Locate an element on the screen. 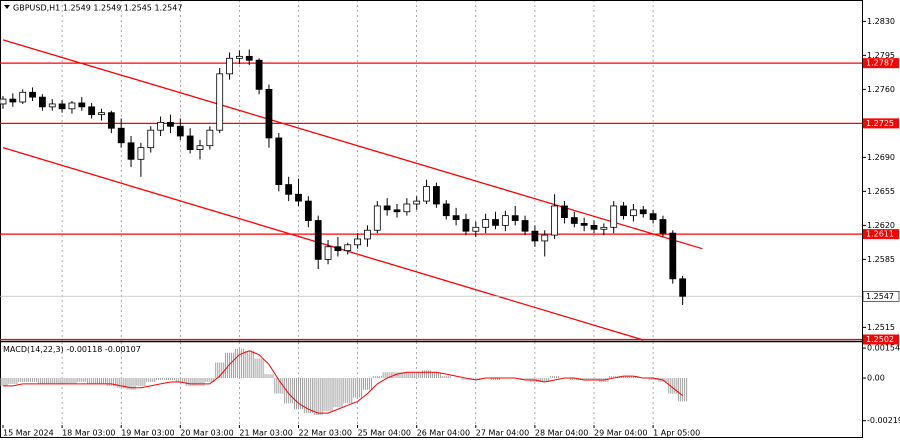  header-high: 1.2549 is located at coordinates (107, 7).